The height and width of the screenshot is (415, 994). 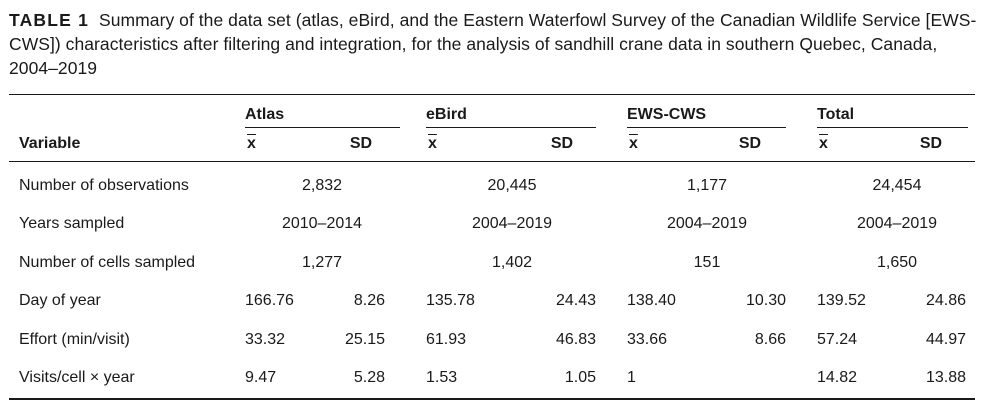 I want to click on table-cell: 2,832, so click(x=322, y=185).